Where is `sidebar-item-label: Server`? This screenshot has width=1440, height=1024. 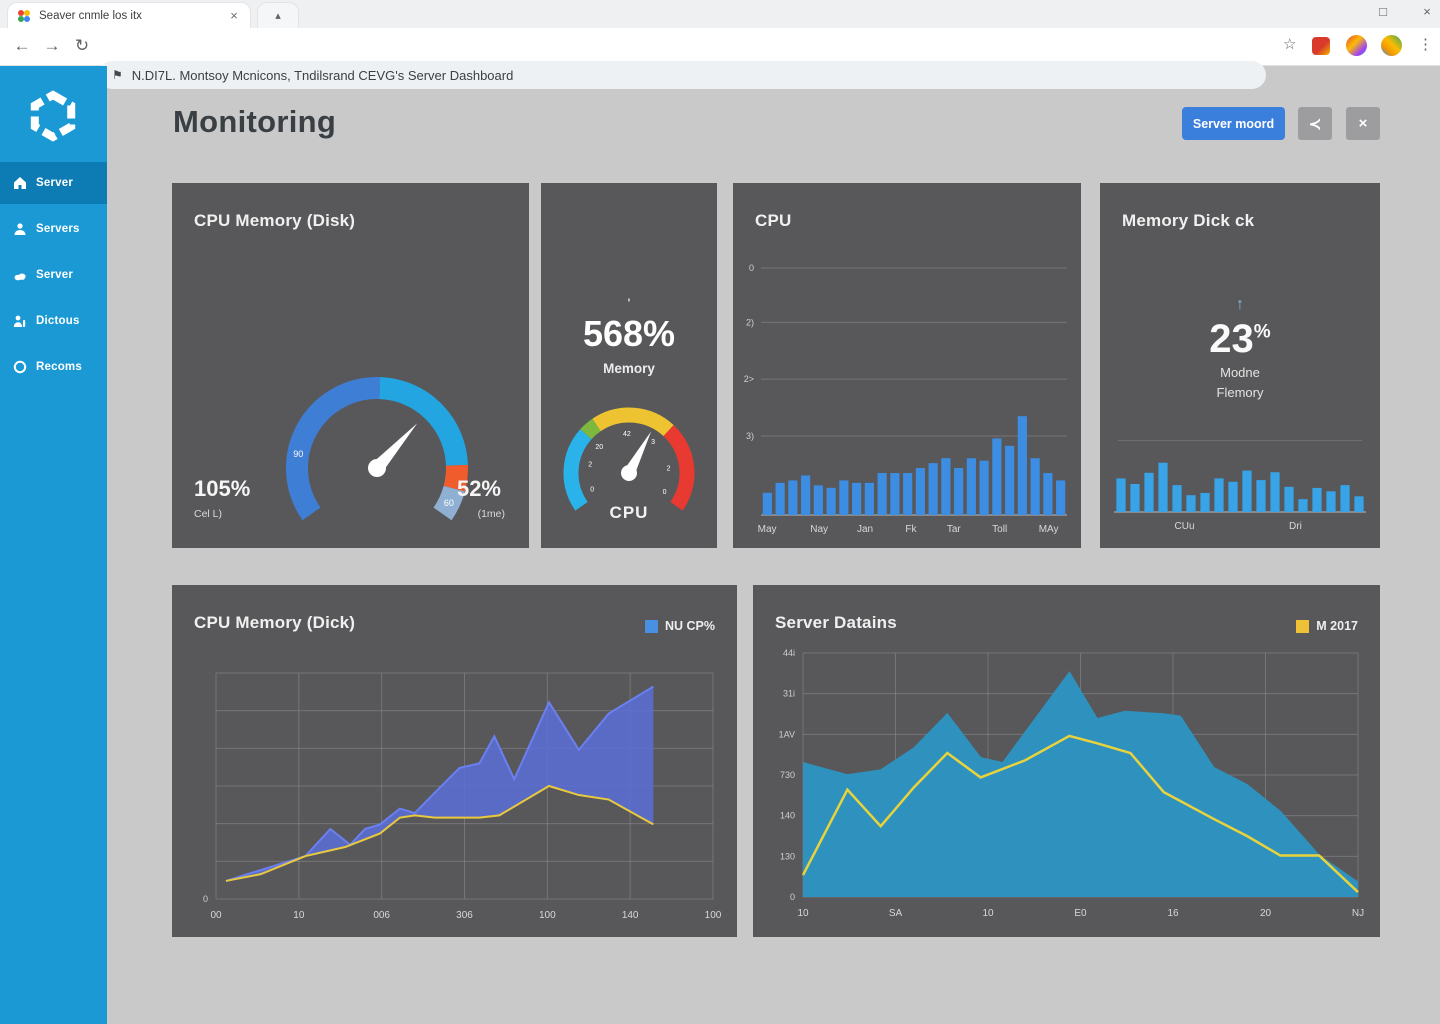 sidebar-item-label: Server is located at coordinates (55, 183).